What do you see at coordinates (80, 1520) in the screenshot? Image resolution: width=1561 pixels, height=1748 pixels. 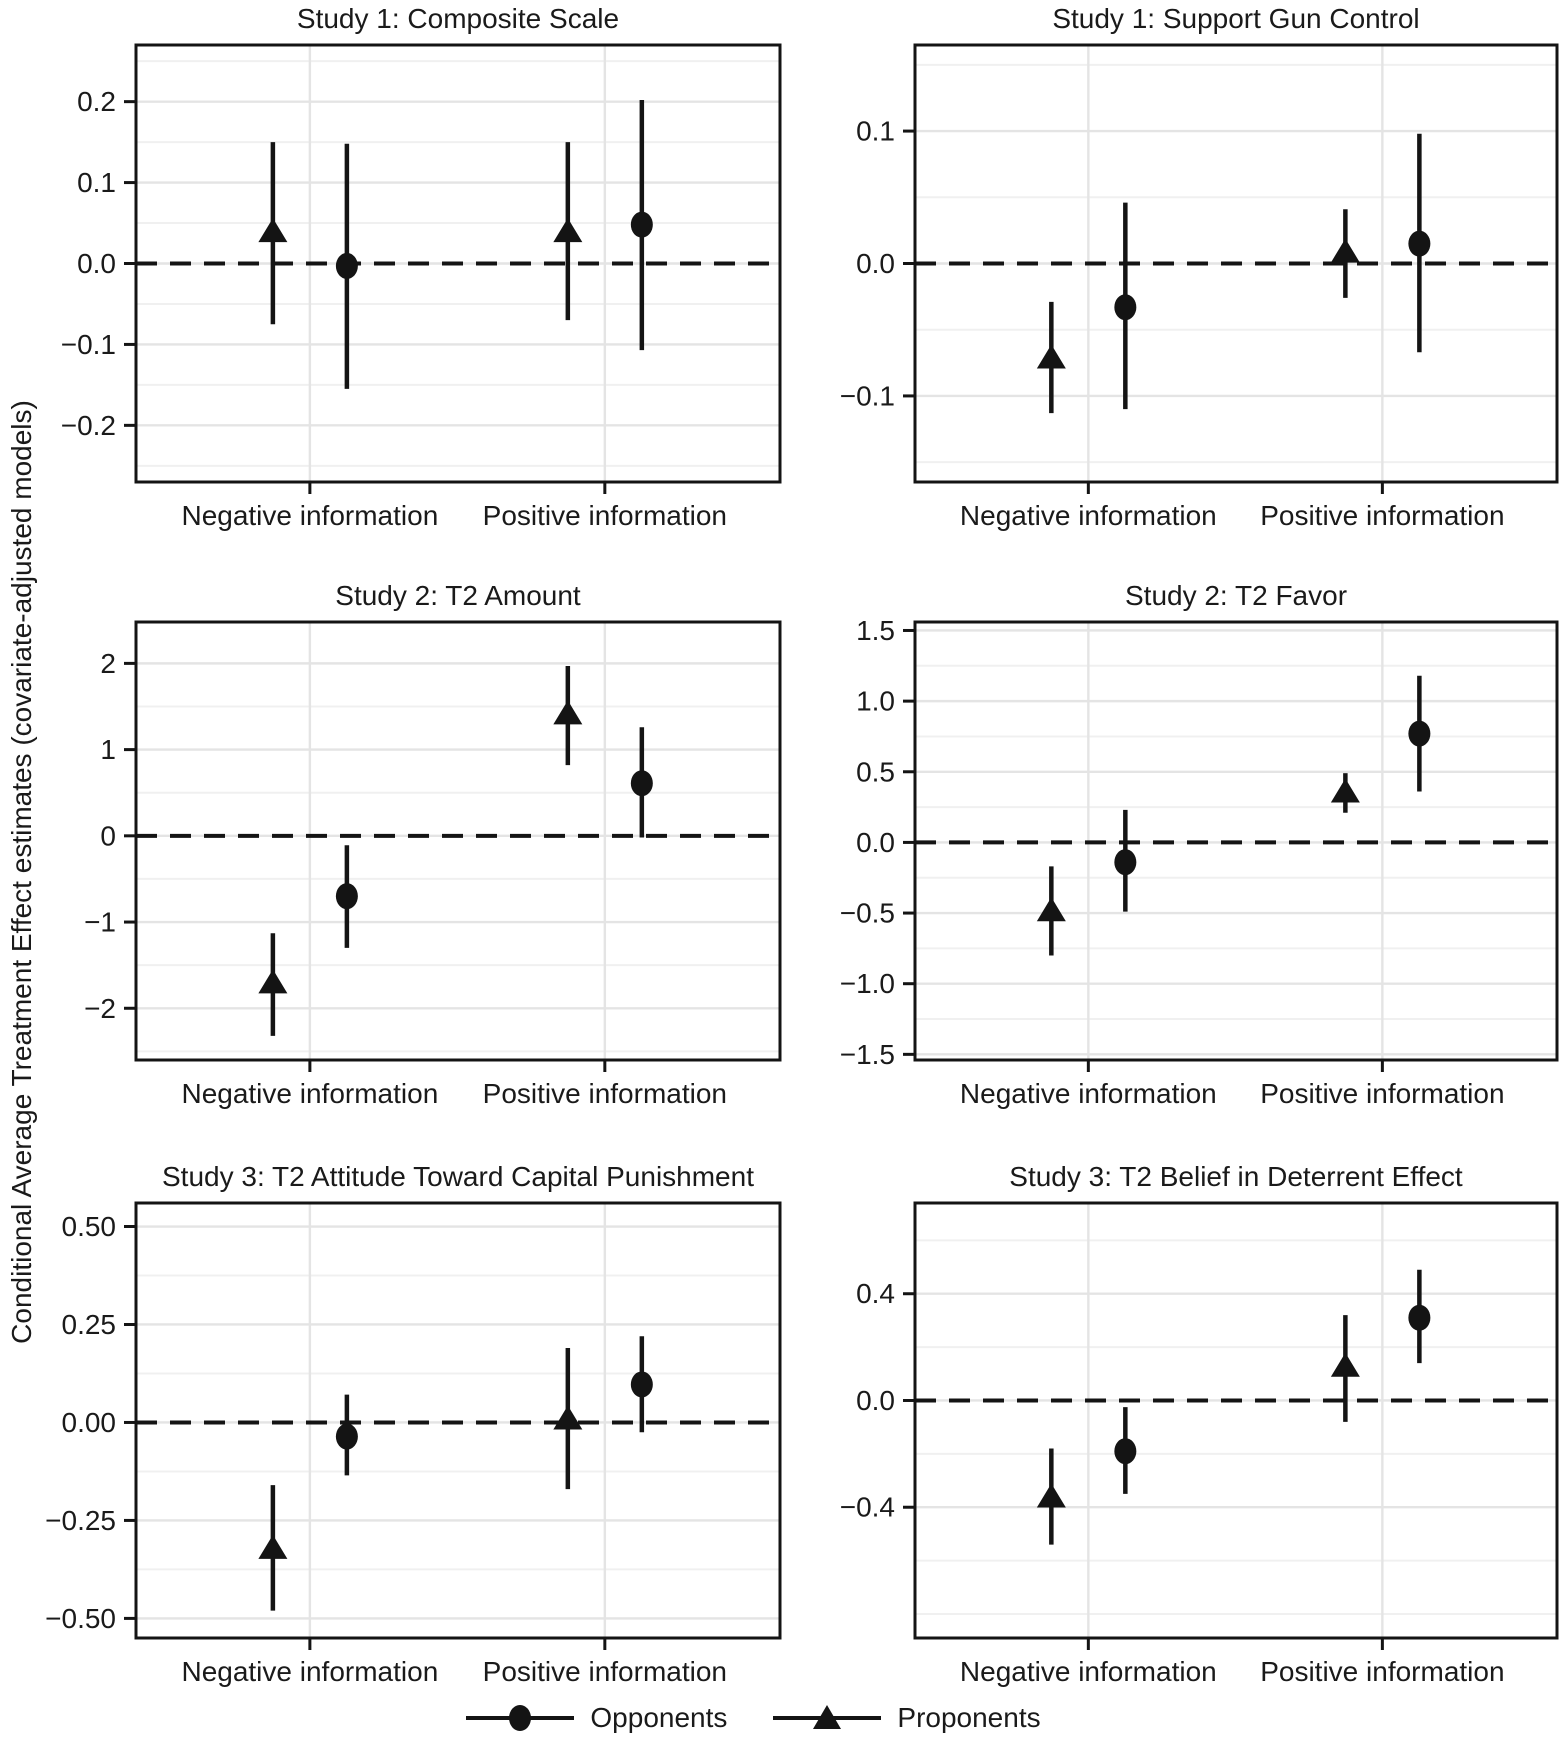 I see `svg-text: −0.25` at bounding box center [80, 1520].